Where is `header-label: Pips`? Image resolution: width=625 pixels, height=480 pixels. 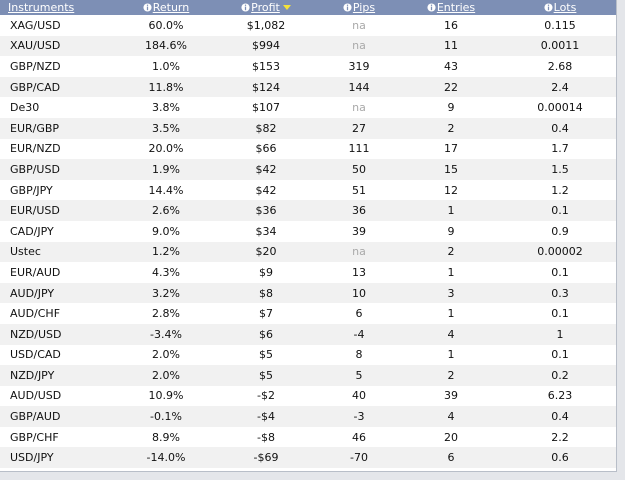 header-label: Pips is located at coordinates (364, 7).